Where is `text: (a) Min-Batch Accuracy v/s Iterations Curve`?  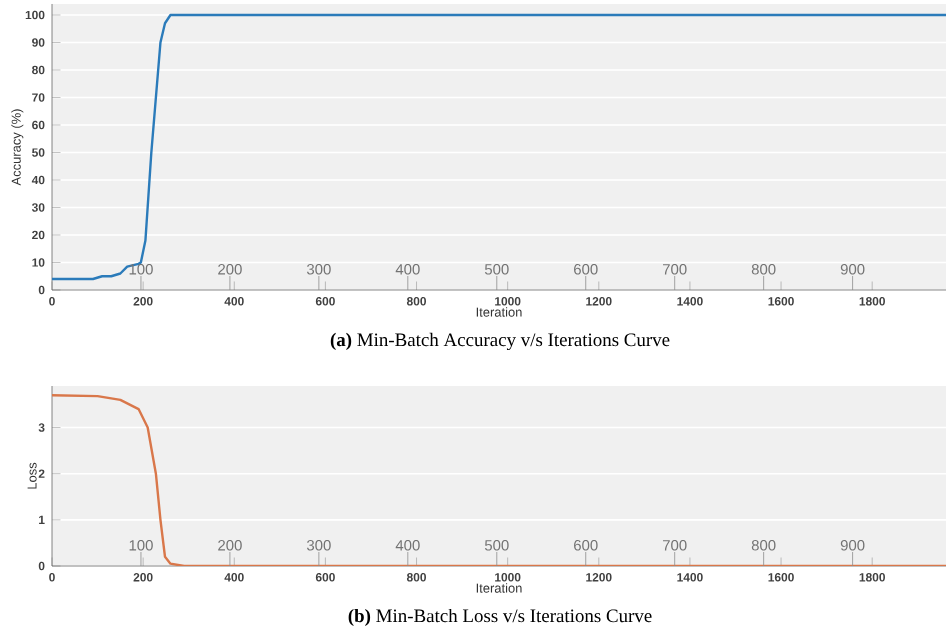
text: (a) Min-Batch Accuracy v/s Iterations Curve is located at coordinates (500, 341).